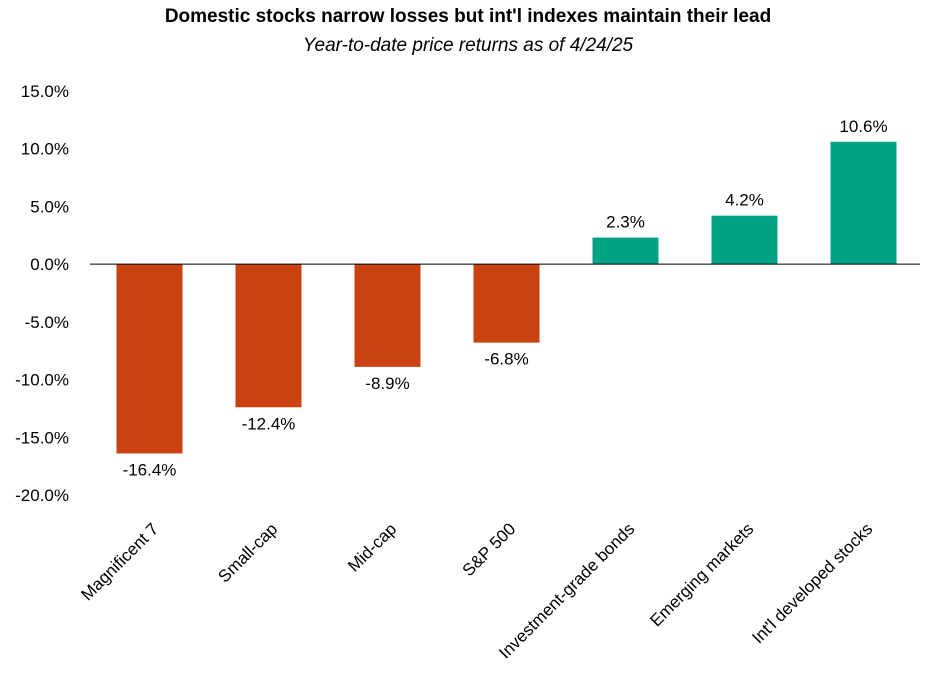 This screenshot has height=687, width=936. What do you see at coordinates (42, 380) in the screenshot?
I see `y-tick-label: -10.0%` at bounding box center [42, 380].